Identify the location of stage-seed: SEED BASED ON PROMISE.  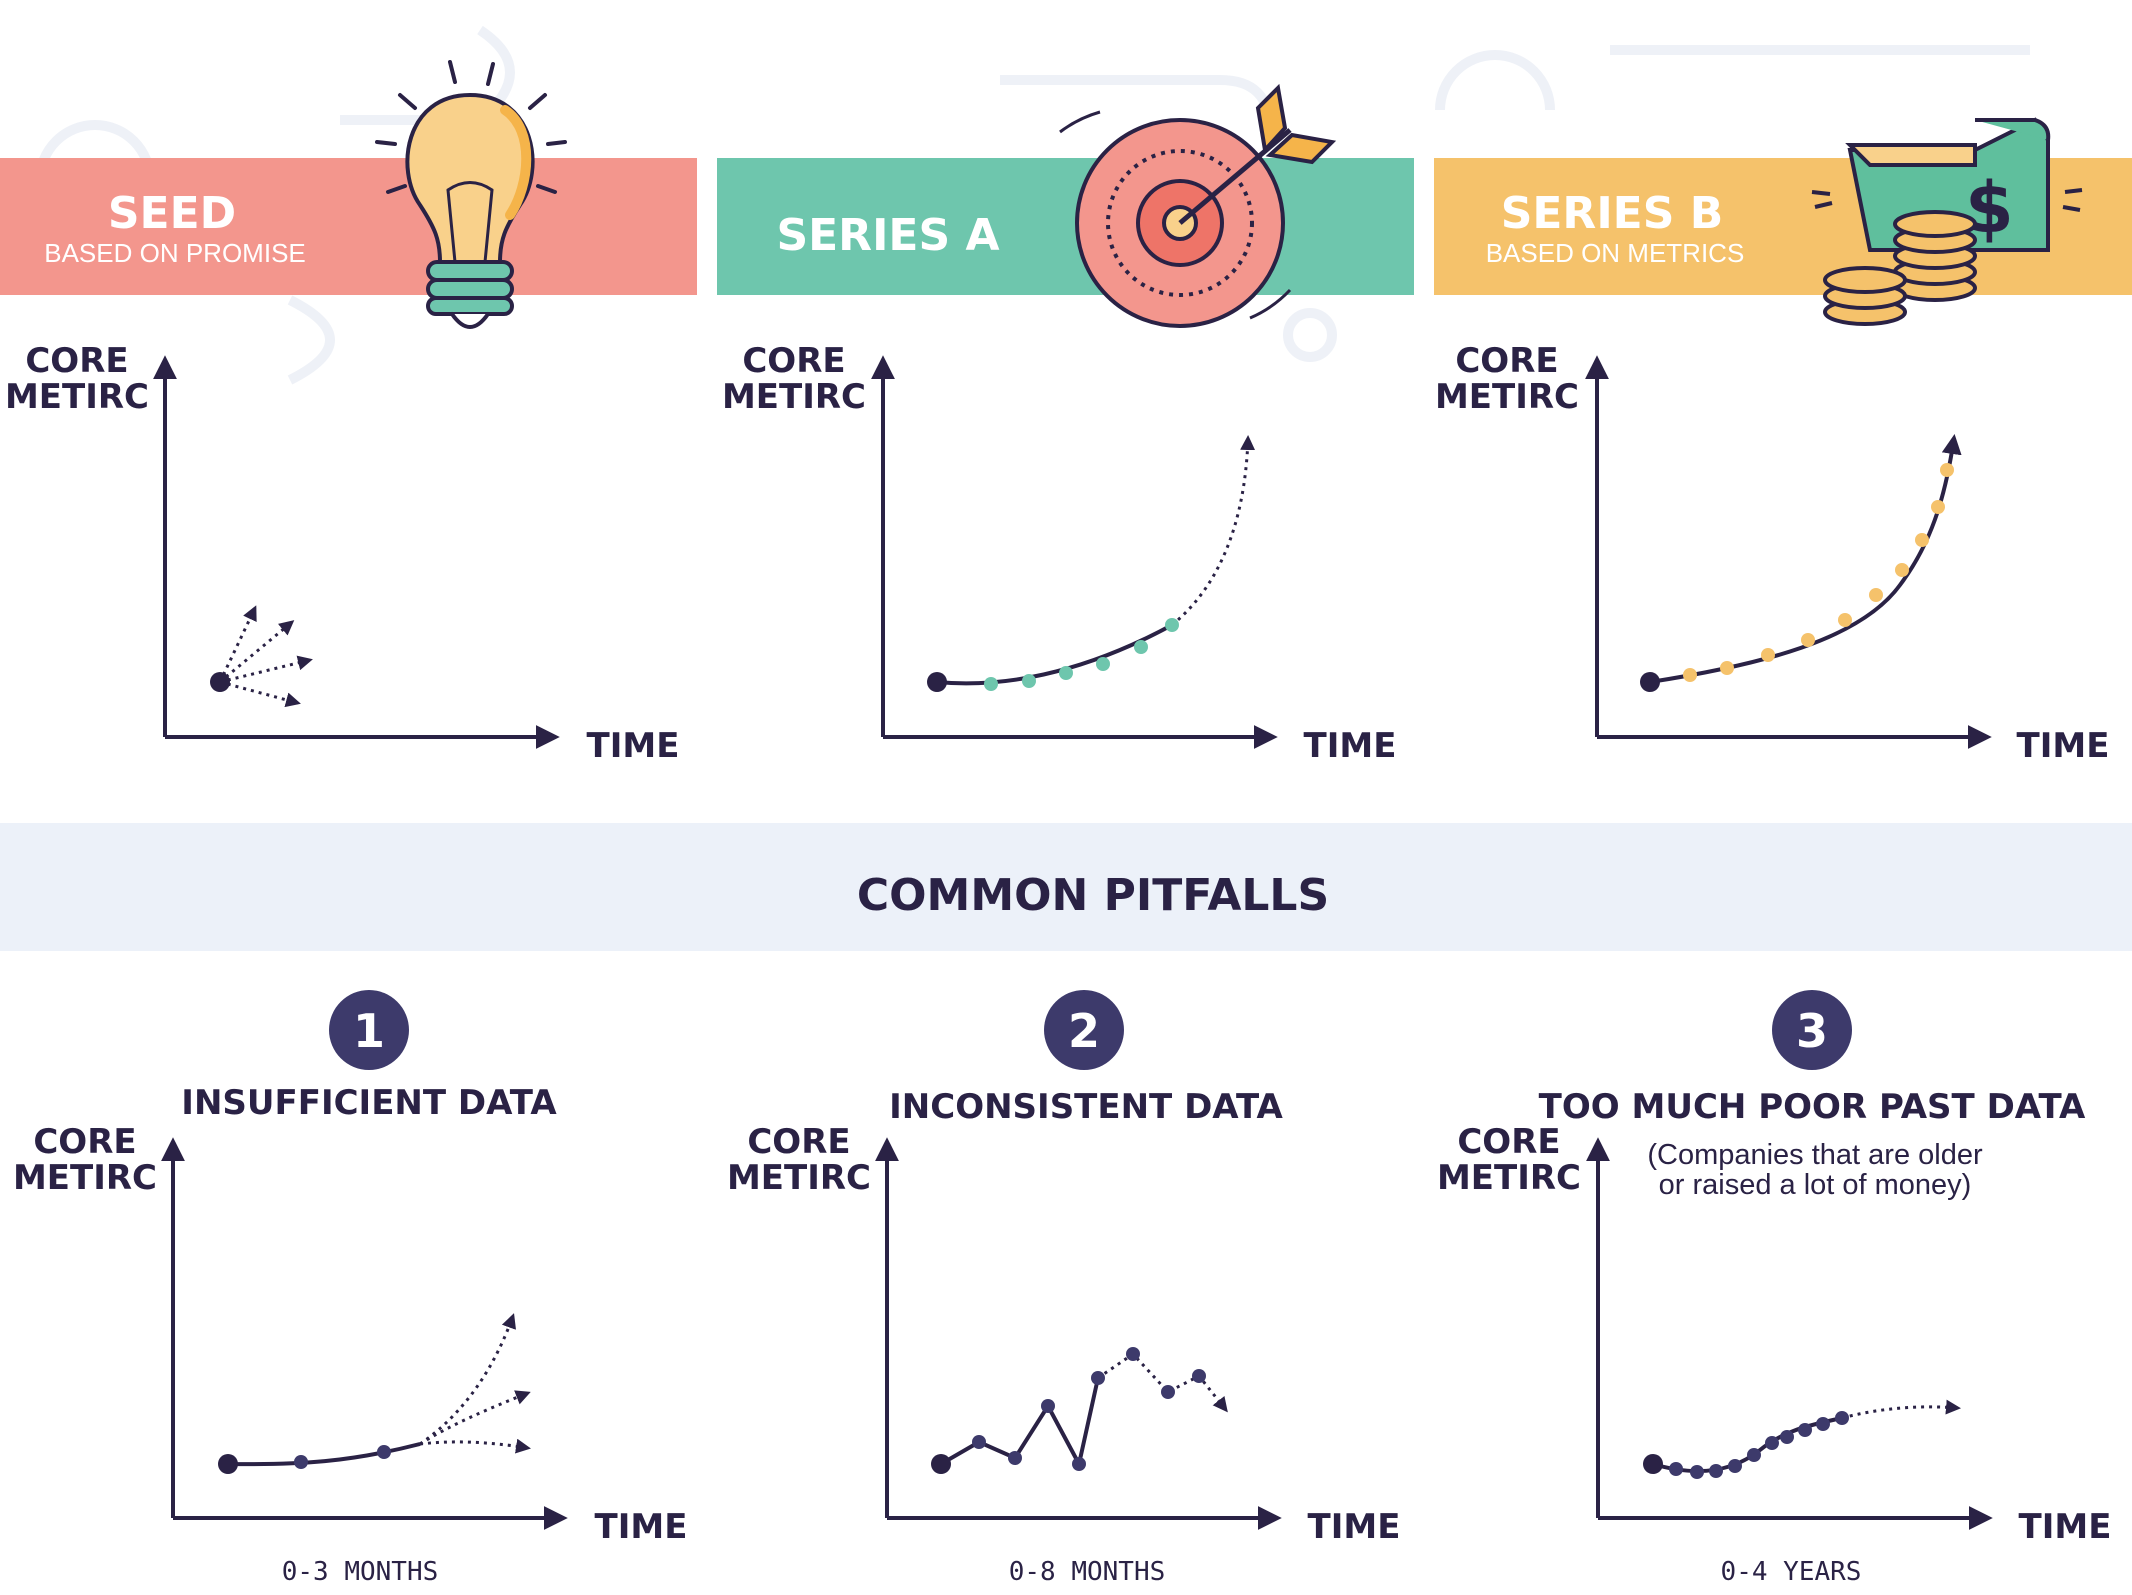
(348, 194).